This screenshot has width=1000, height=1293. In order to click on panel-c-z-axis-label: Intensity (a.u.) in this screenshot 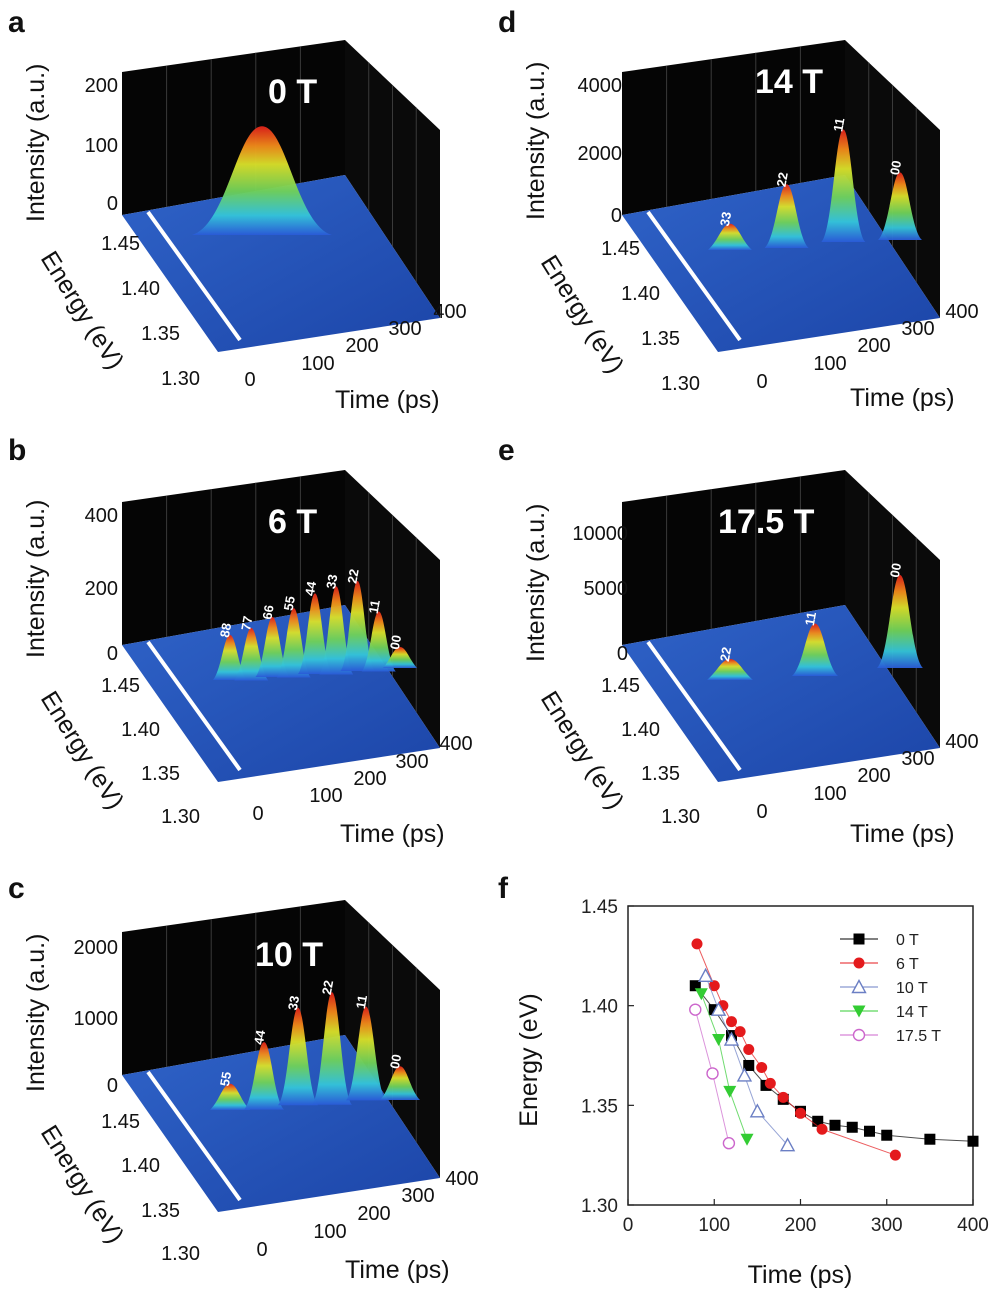, I will do `click(36, 1013)`.